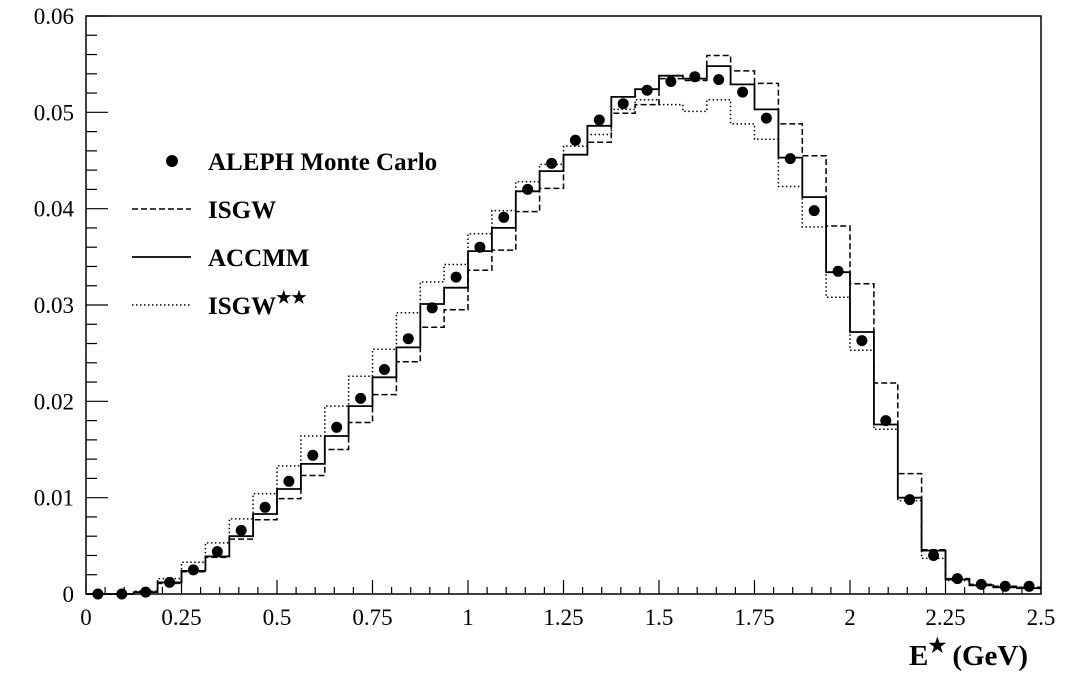  What do you see at coordinates (258, 258) in the screenshot?
I see `legend-label-accmm: ACCMM` at bounding box center [258, 258].